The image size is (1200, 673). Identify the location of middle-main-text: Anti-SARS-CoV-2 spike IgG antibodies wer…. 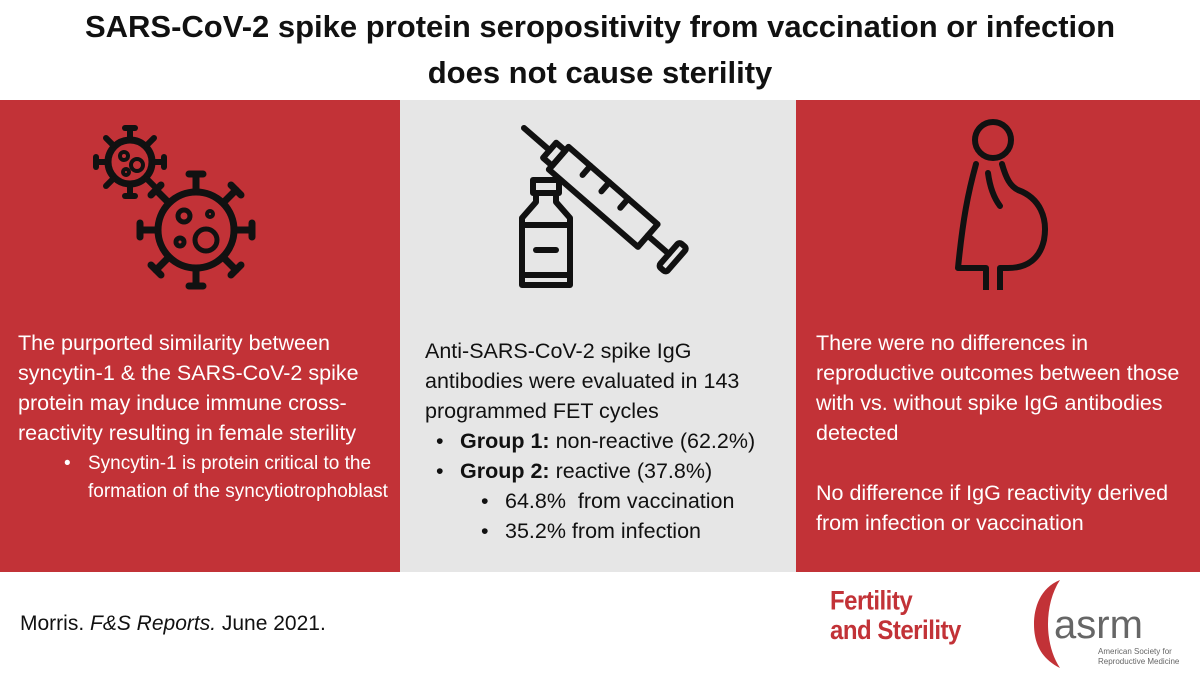
(582, 381).